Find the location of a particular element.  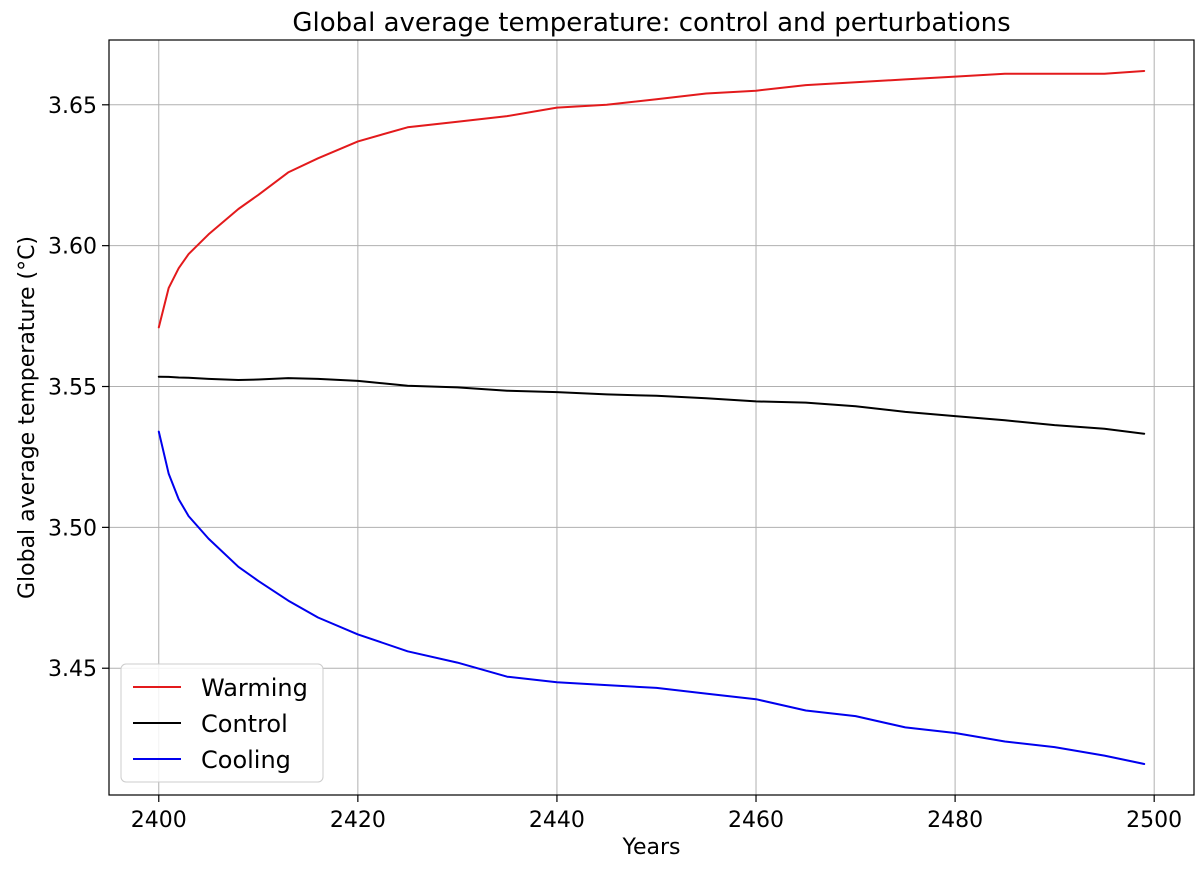

x-tick-label: 2420 is located at coordinates (358, 820).